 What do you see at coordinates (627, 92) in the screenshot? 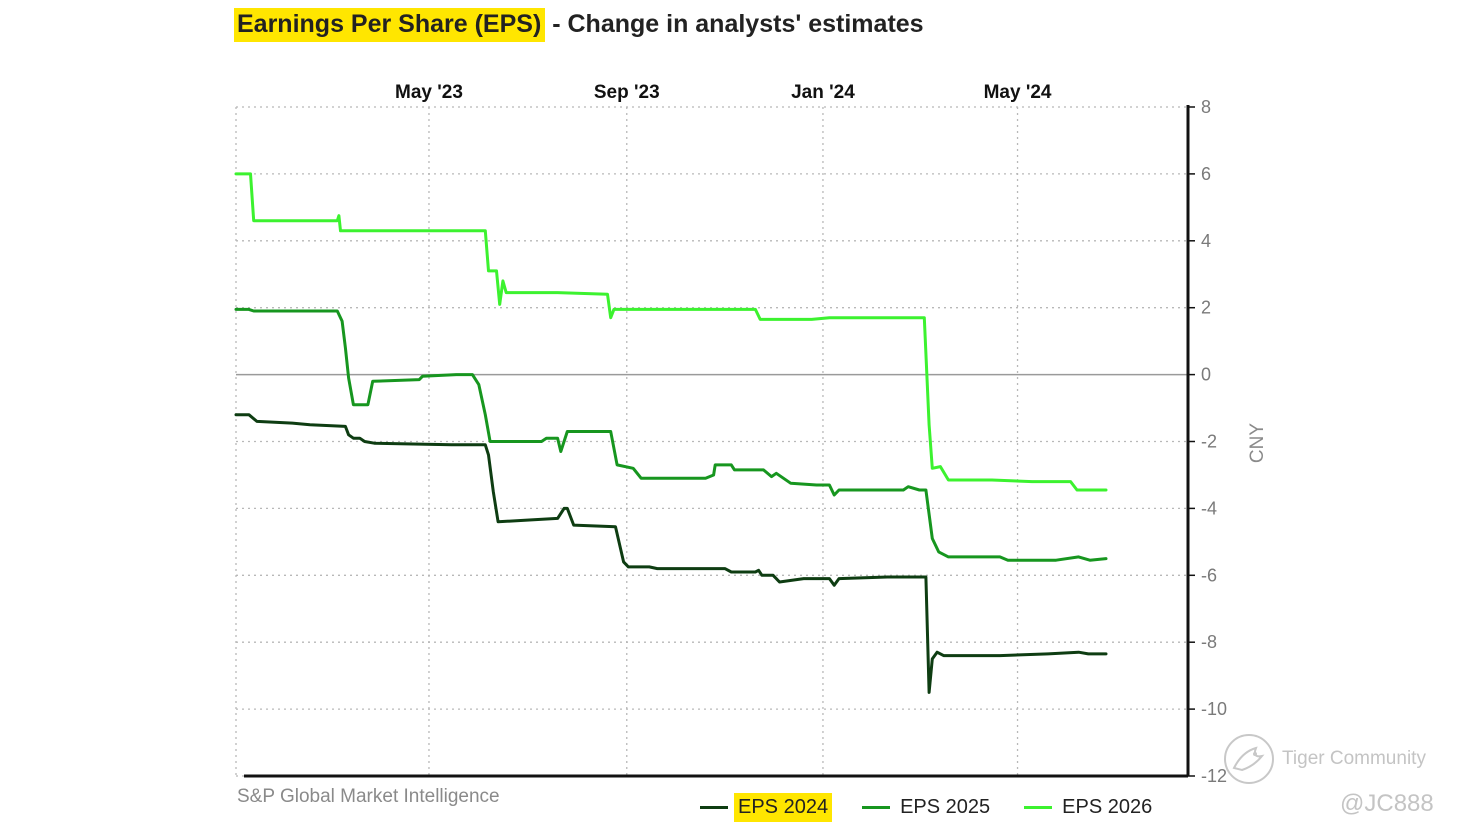
I see `x-tick-label: Sep '23` at bounding box center [627, 92].